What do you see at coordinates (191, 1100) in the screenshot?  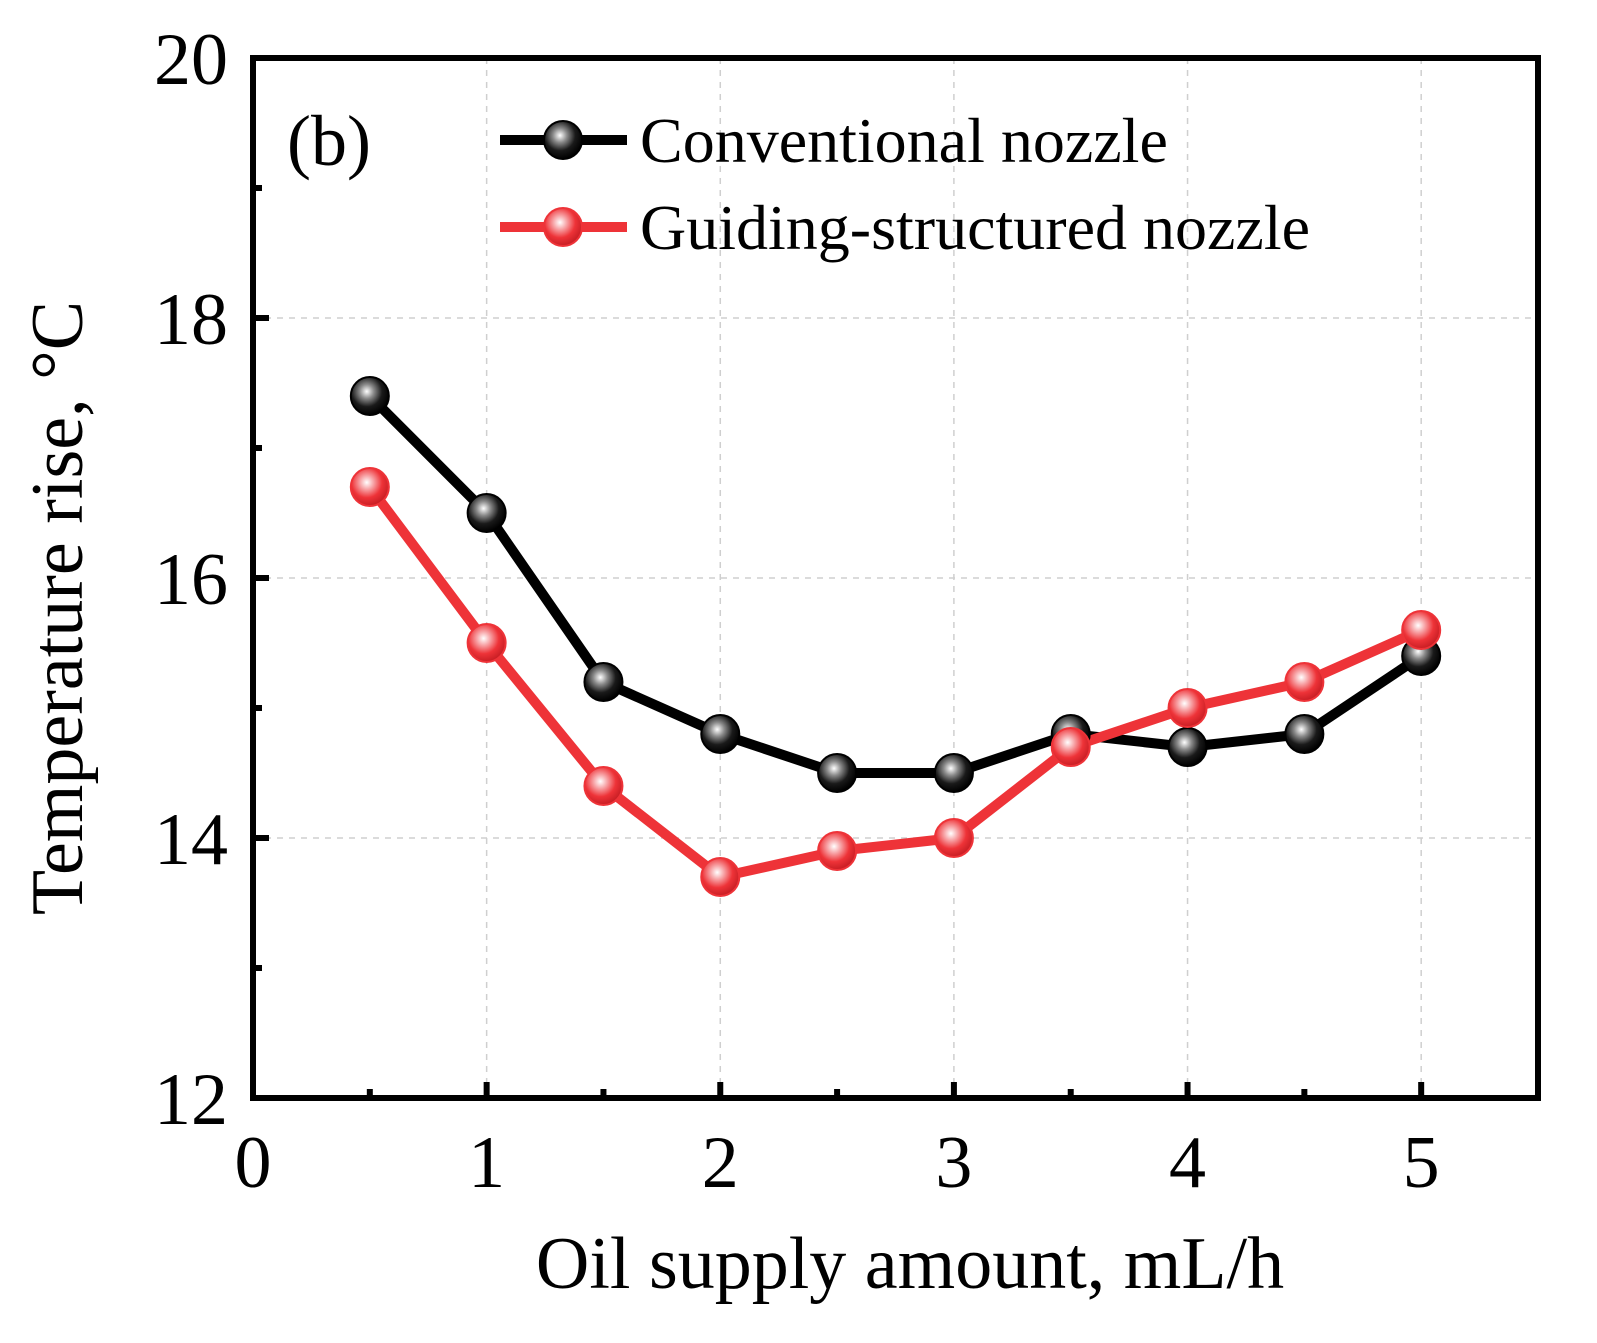 I see `y-tick-label: 12` at bounding box center [191, 1100].